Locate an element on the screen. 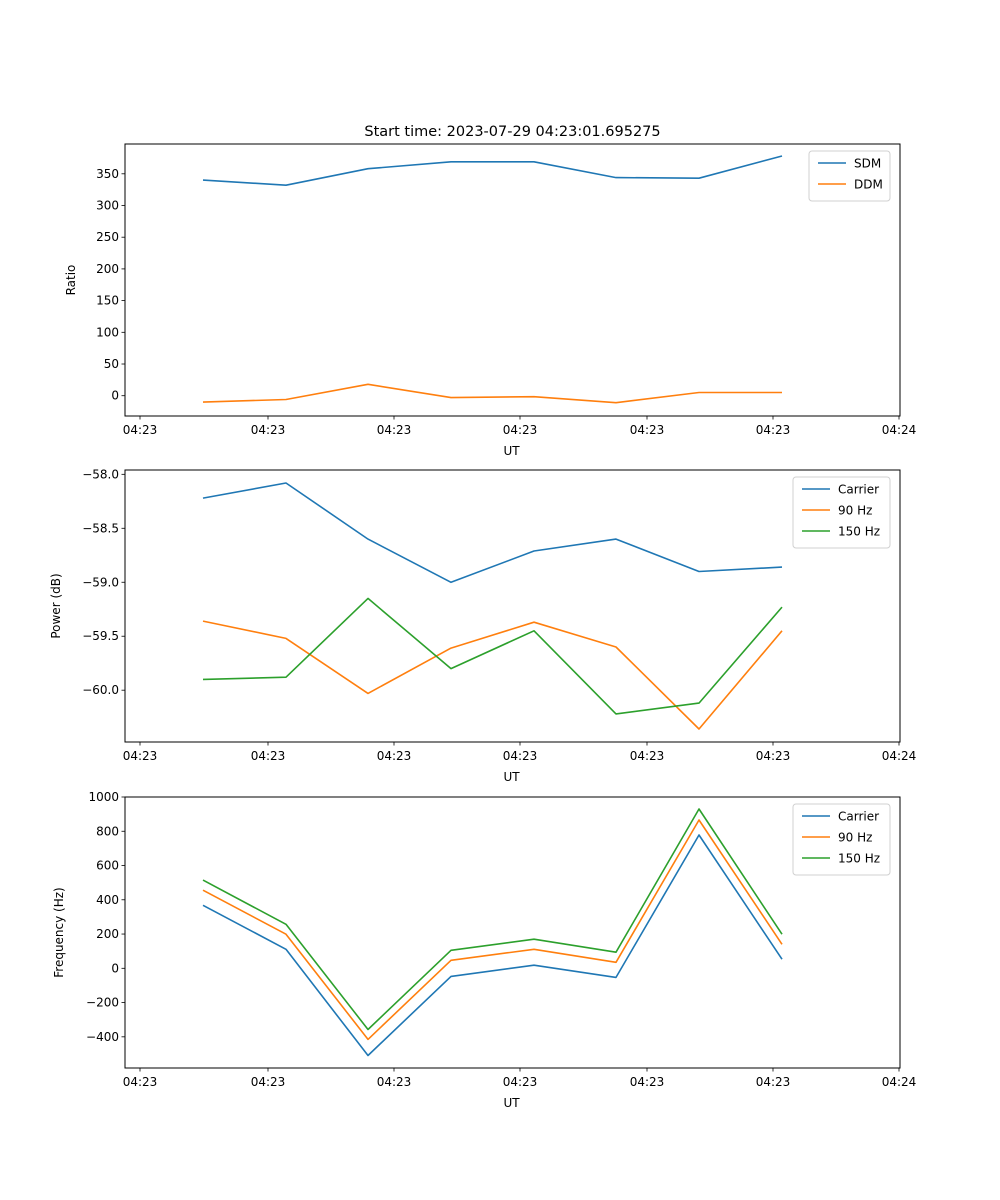 The image size is (1000, 1200). y-tick-label: −400 is located at coordinates (102, 1037).